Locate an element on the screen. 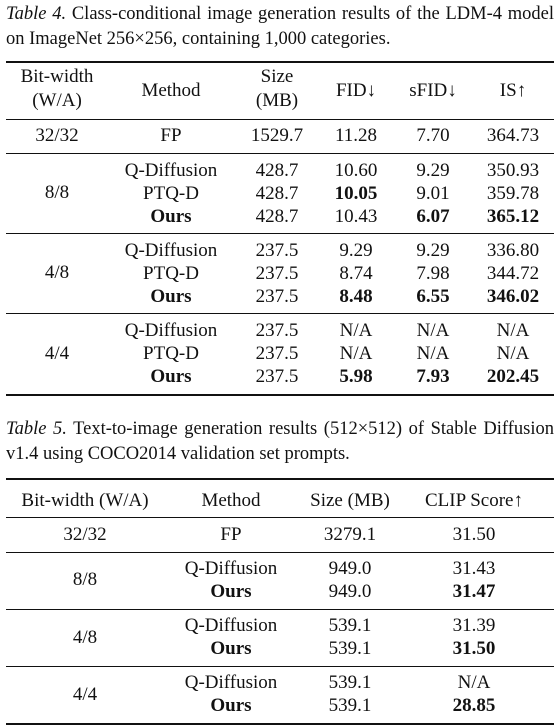 Image resolution: width=557 pixels, height=728 pixels. table4-top-rule is located at coordinates (280, 62).